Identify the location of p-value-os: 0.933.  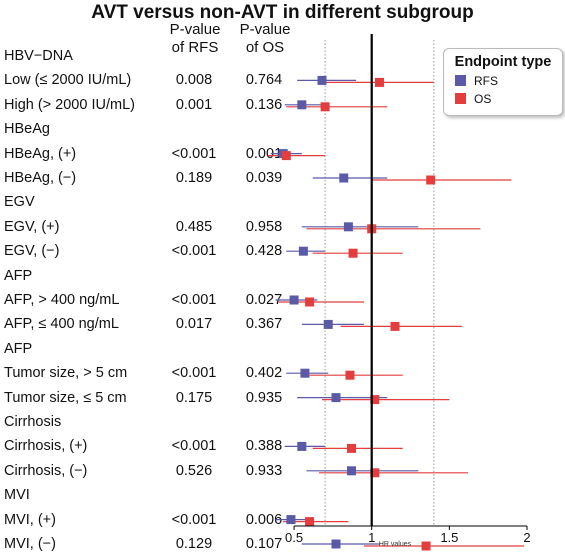
(264, 470).